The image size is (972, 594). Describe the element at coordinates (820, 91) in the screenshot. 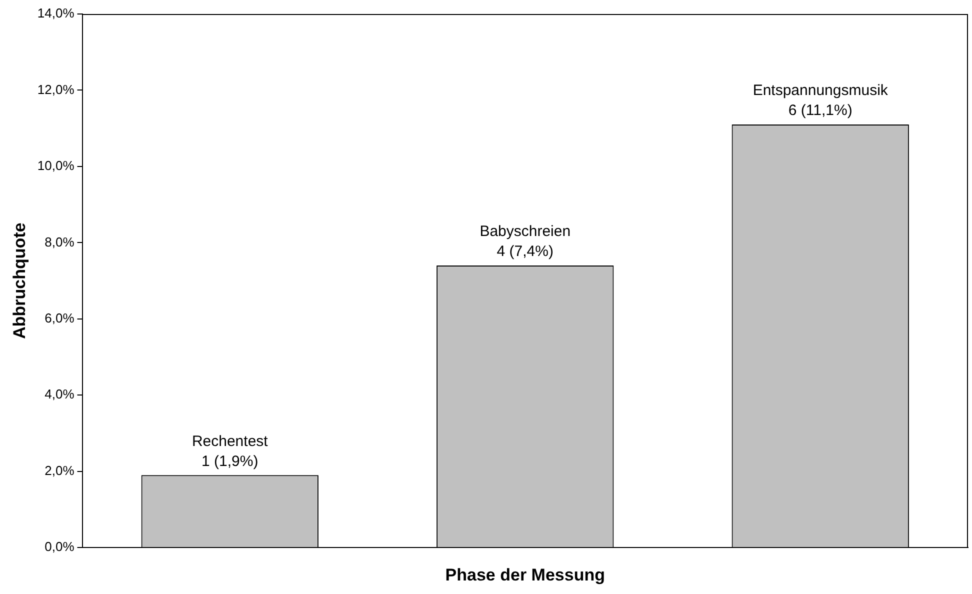

I see `x-tick-label: Entspannungsmusik` at that location.